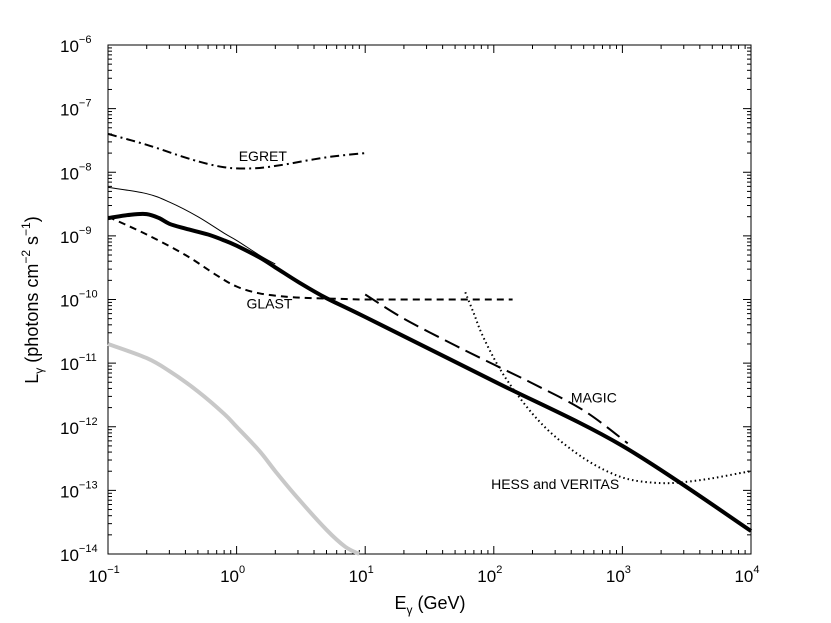 This screenshot has width=831, height=623. I want to click on x-tick-label: 10⁻¹, so click(103, 575).